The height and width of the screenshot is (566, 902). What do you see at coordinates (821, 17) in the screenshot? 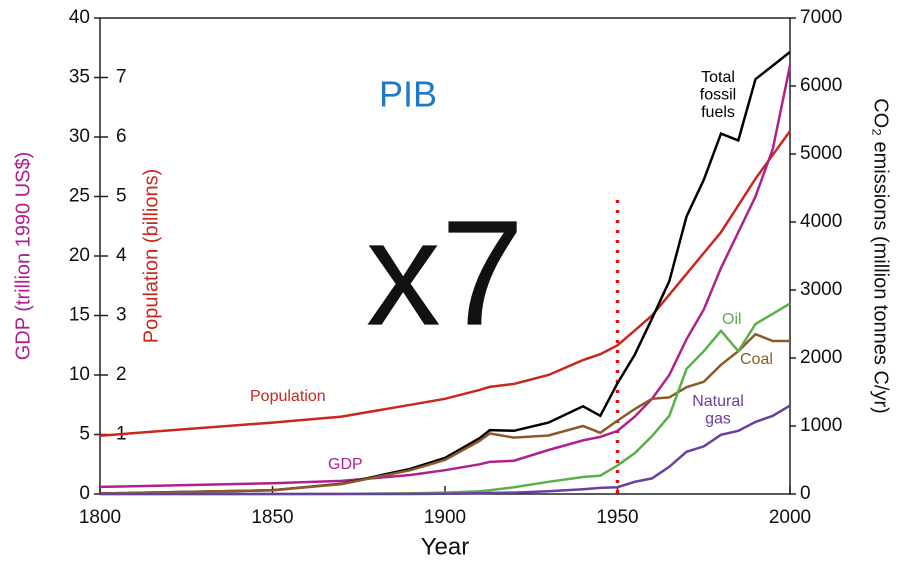
I see `y2-tick-label: 7000` at bounding box center [821, 17].